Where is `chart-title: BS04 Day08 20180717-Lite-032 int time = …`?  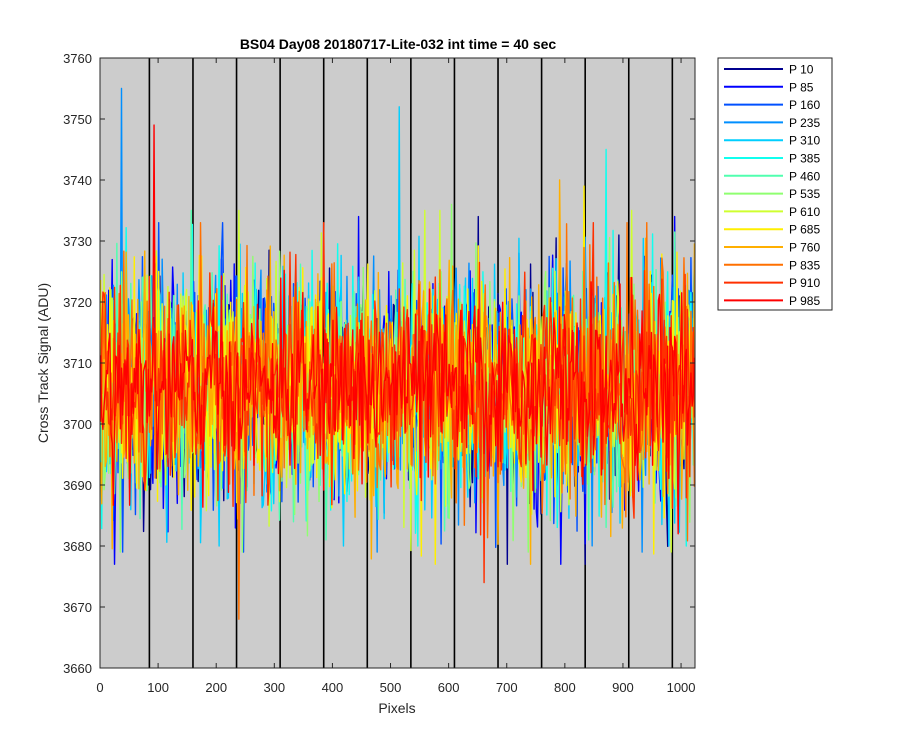
chart-title: BS04 Day08 20180717-Lite-032 int time = … is located at coordinates (398, 44).